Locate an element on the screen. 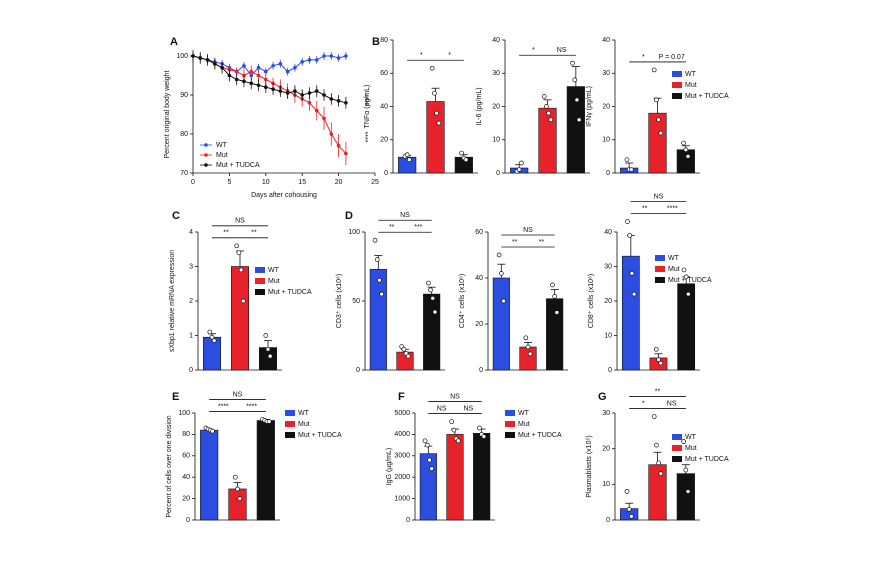 This screenshot has width=880, height=580. y-tick-label: 2000 is located at coordinates (402, 477).